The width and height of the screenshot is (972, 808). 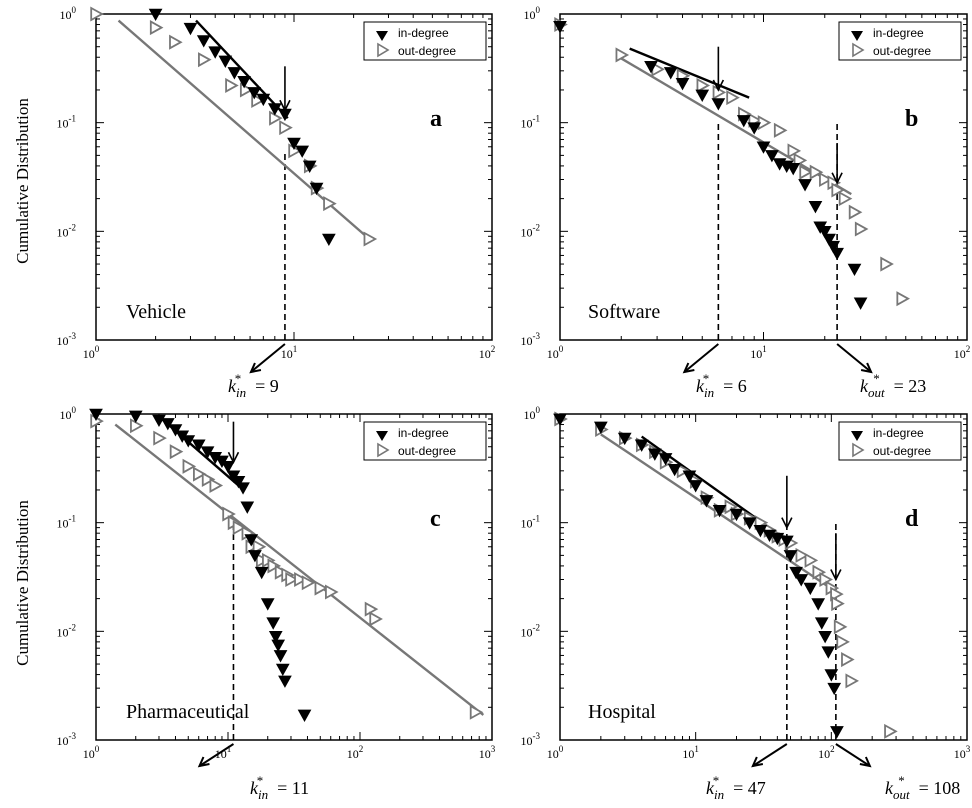 I want to click on y-axis-label-bottom: Cumulative Distribution, so click(x=22, y=583).